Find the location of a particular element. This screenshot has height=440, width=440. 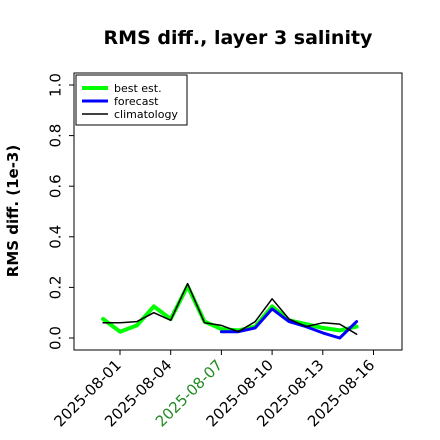

y-tick-label: 0.8 is located at coordinates (56, 136).